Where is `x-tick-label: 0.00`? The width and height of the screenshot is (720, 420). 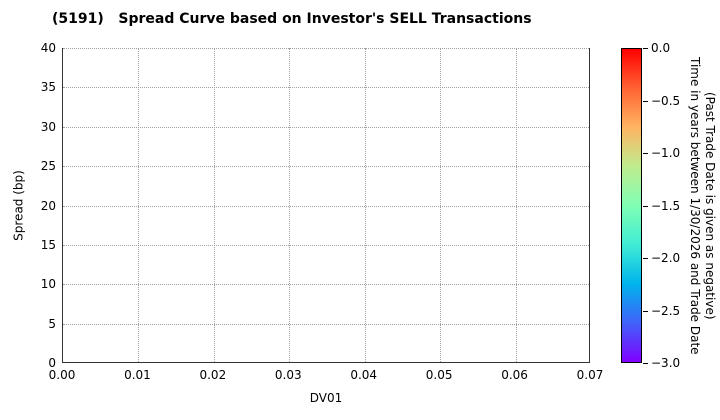 x-tick-label: 0.00 is located at coordinates (62, 375).